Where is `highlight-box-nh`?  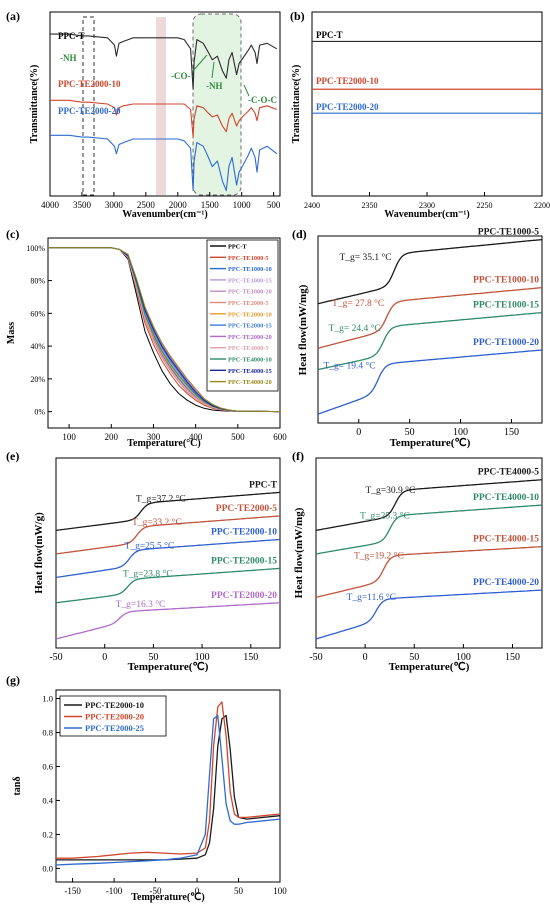
highlight-box-nh is located at coordinates (88, 106).